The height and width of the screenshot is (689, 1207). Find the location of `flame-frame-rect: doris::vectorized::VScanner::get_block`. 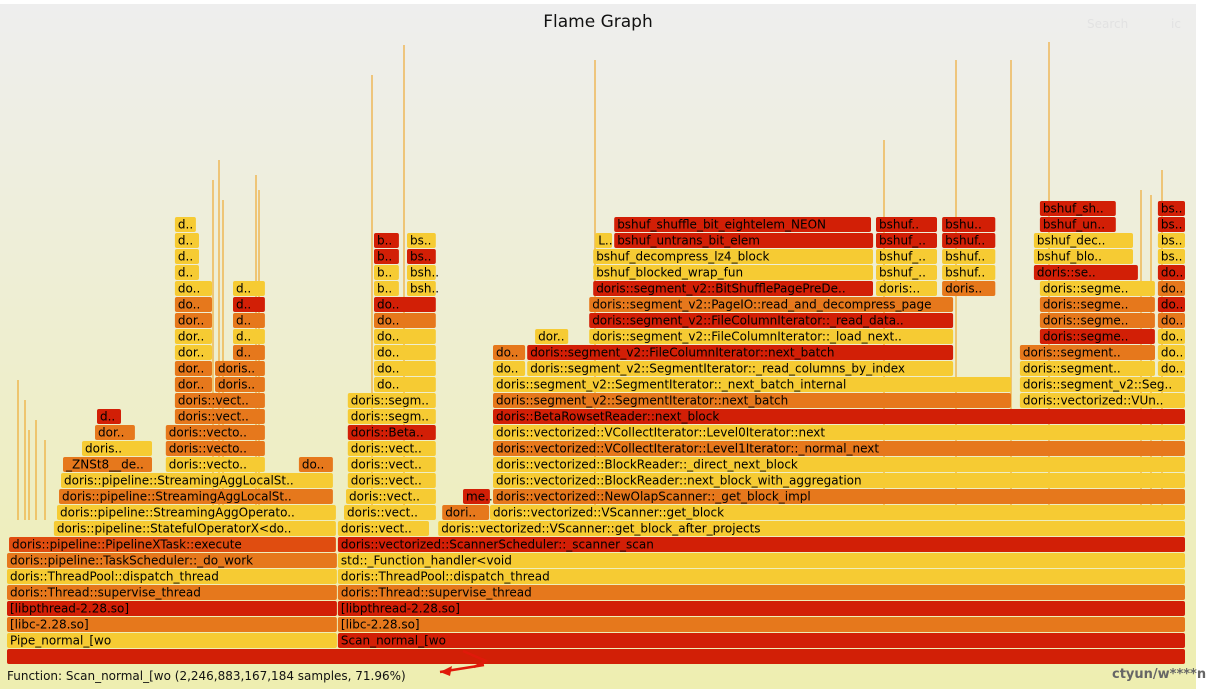

flame-frame-rect: doris::vectorized::VScanner::get_block is located at coordinates (837, 512).